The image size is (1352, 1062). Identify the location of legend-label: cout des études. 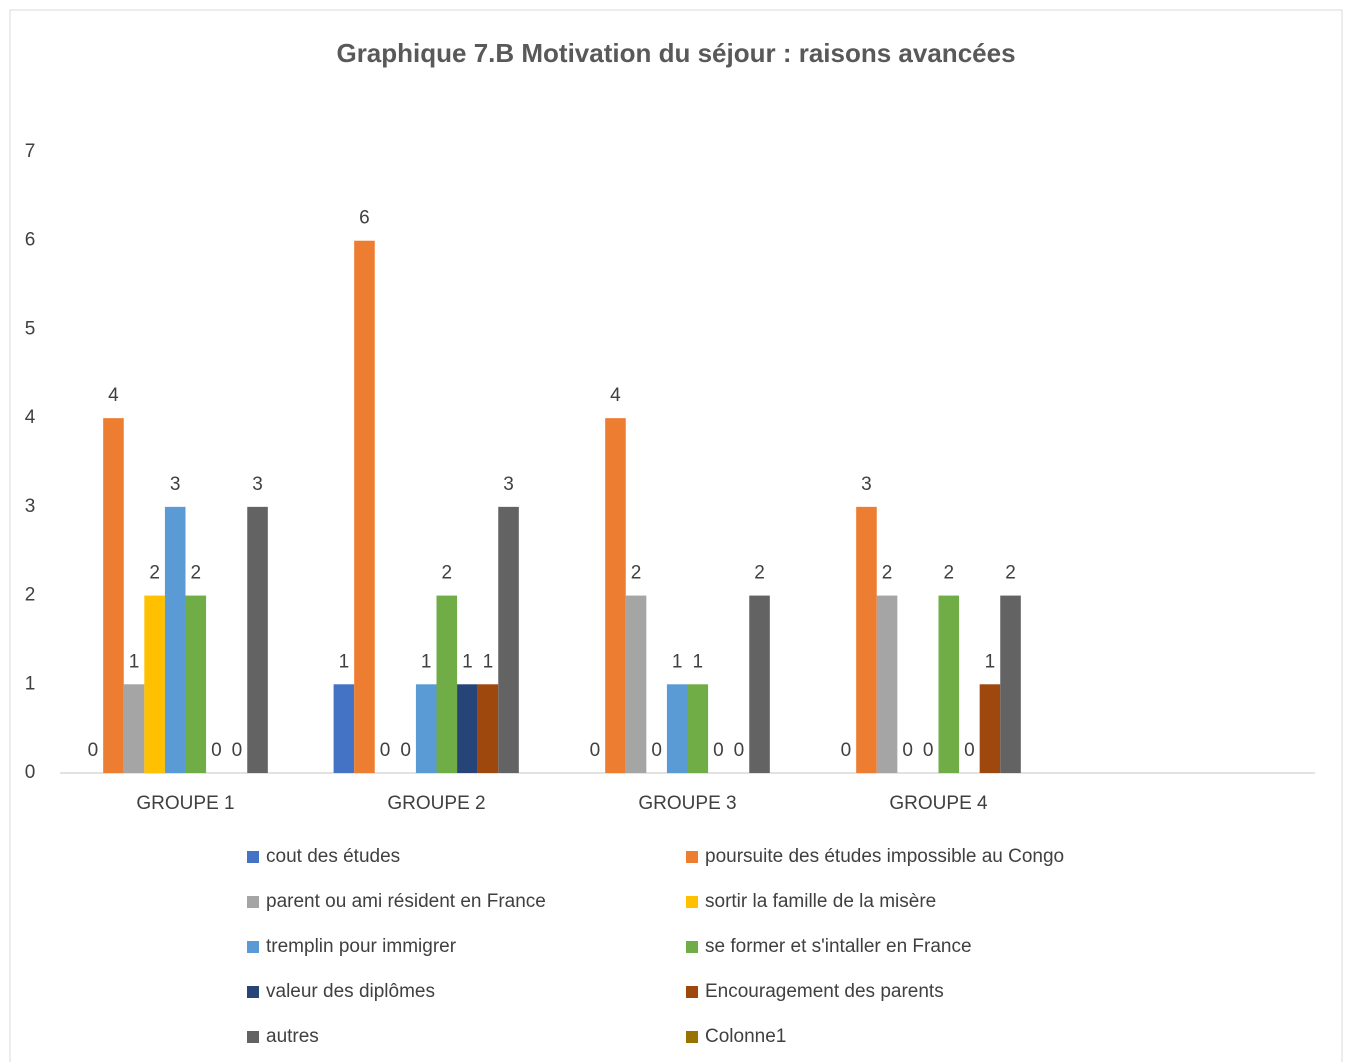
(333, 856).